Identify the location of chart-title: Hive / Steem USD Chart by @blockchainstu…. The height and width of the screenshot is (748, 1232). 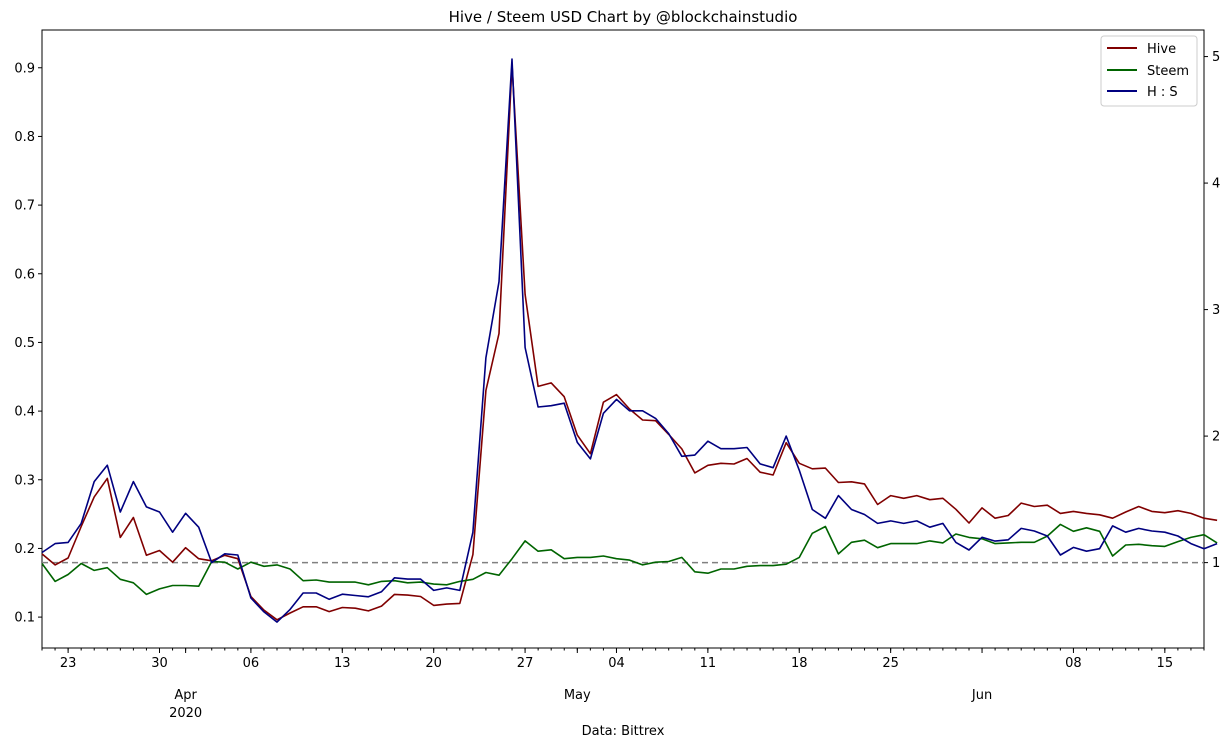
(623, 17).